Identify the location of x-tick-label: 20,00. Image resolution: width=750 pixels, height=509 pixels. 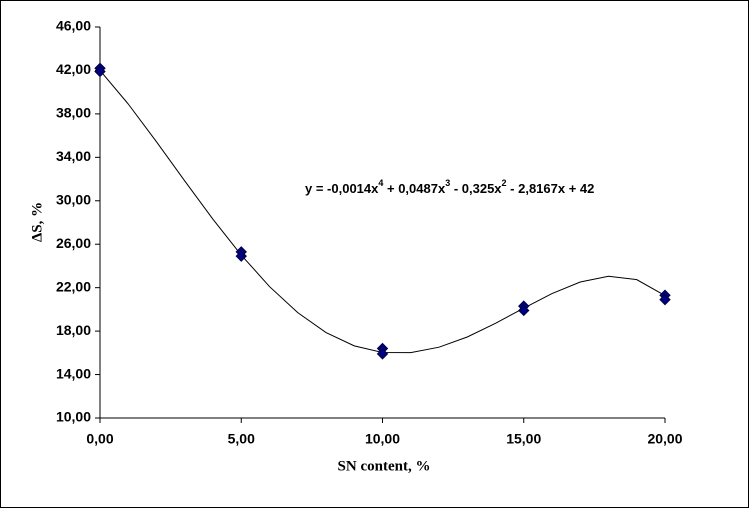
(664, 439).